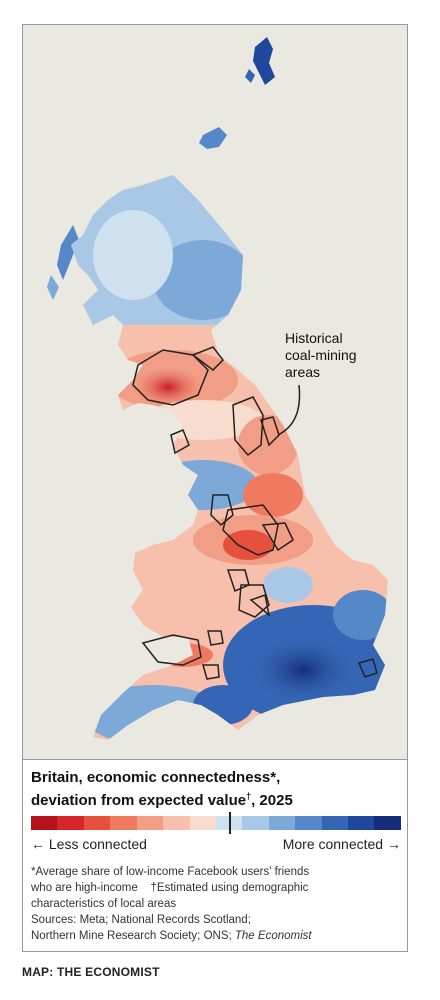 Image resolution: width=440 pixels, height=1000 pixels. Describe the element at coordinates (133, 936) in the screenshot. I see `note-line5a: Northern Mine Research Society; ONS;` at that location.